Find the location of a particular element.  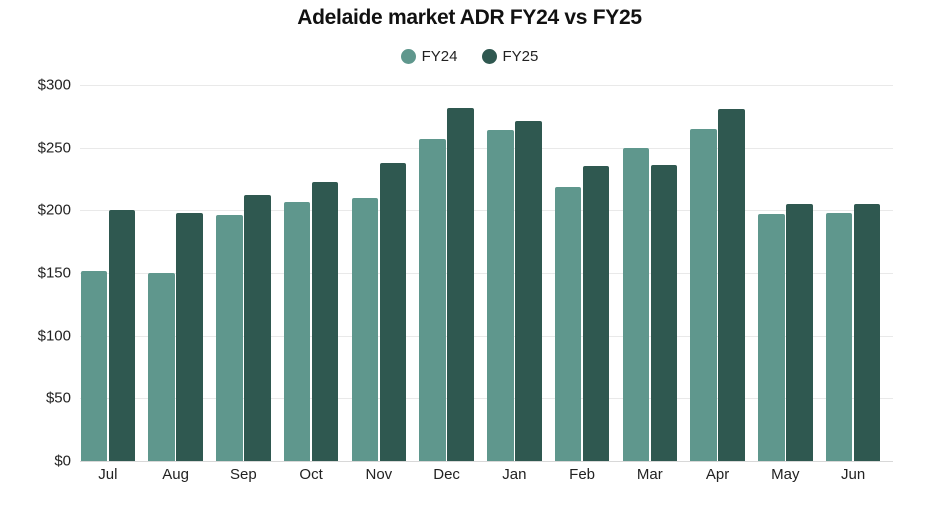

bar-fy25-may is located at coordinates (799, 332).